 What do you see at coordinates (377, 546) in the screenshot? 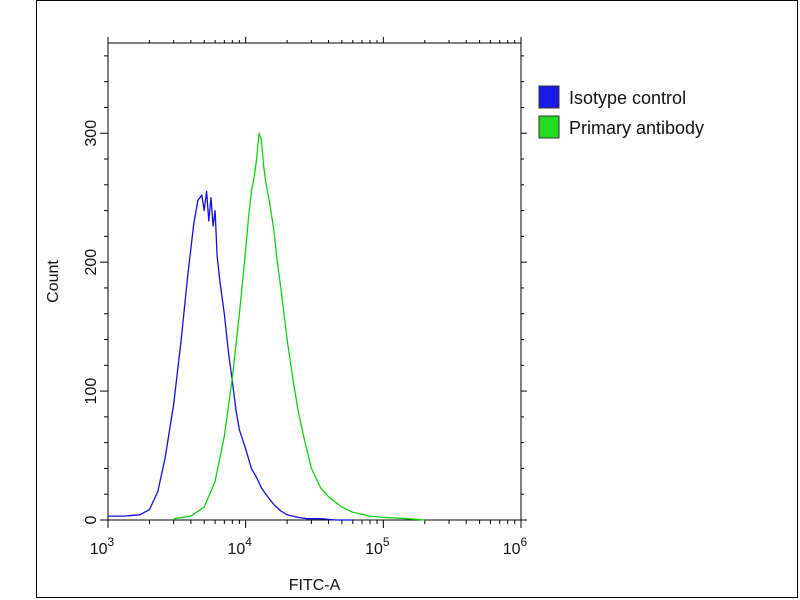
I see `x-tick-label: 10⁵` at bounding box center [377, 546].